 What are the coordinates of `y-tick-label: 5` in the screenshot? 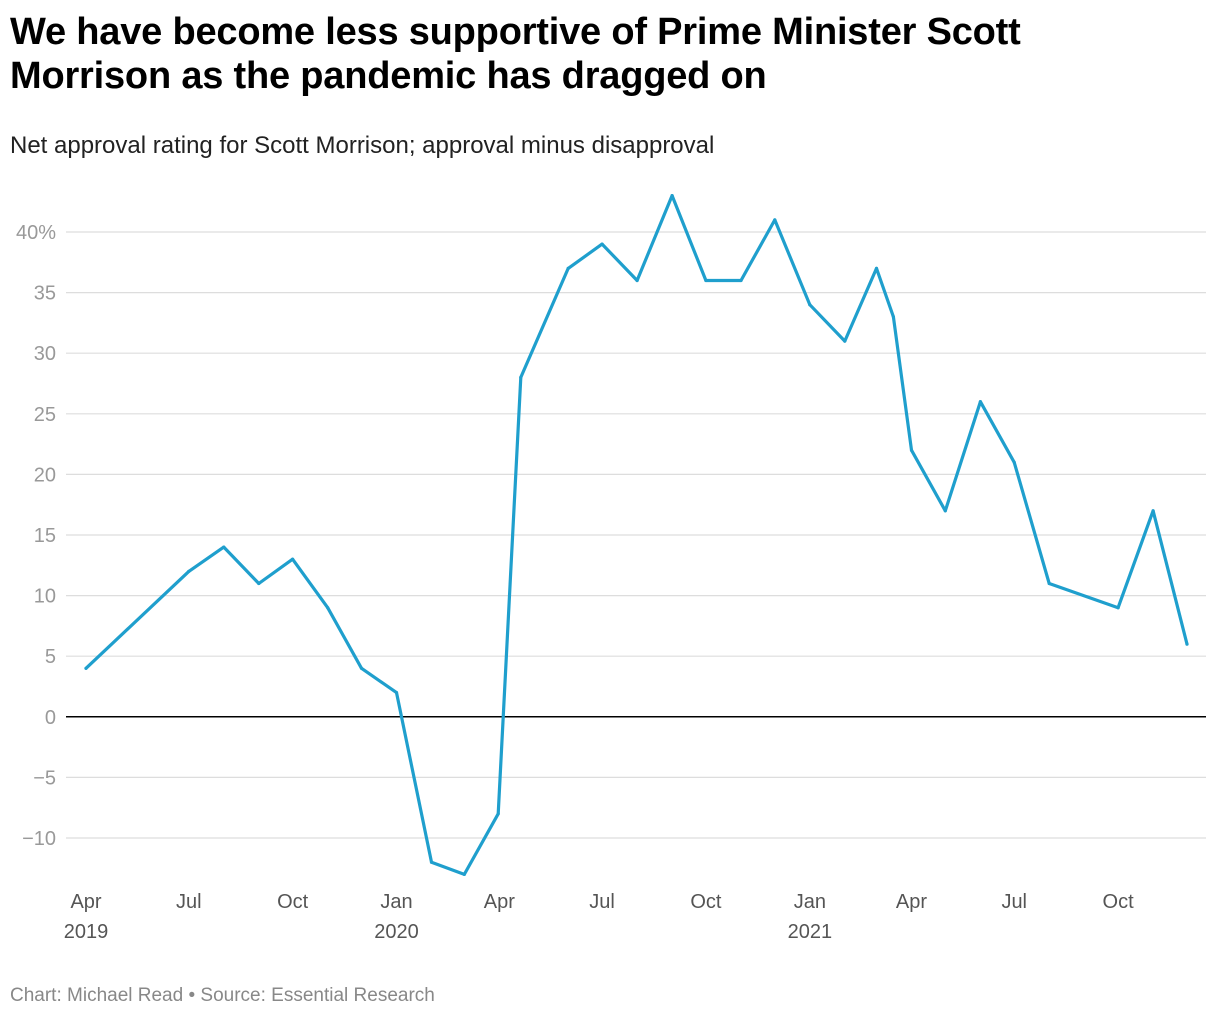 It's located at (50, 657).